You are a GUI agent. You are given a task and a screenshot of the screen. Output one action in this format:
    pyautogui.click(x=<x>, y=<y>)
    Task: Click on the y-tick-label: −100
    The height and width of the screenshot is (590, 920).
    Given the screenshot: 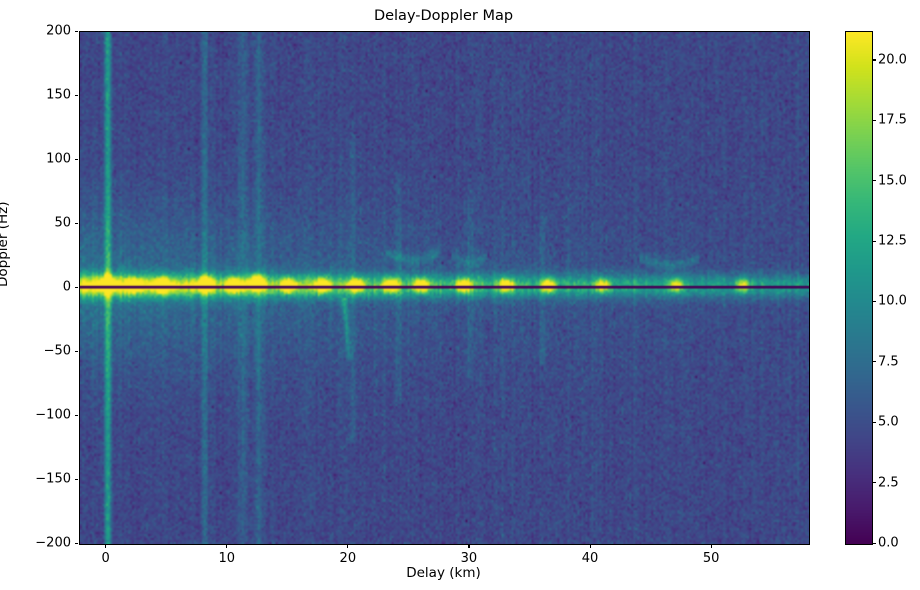 What is the action you would take?
    pyautogui.click(x=53, y=415)
    